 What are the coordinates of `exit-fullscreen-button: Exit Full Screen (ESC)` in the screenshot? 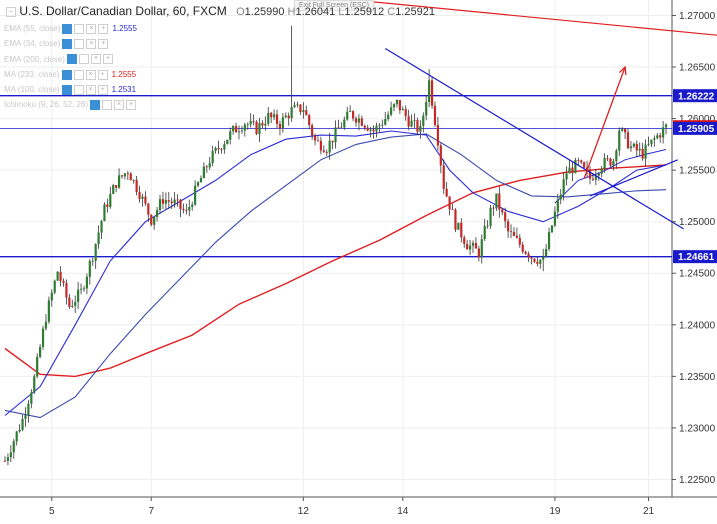 It's located at (334, 5).